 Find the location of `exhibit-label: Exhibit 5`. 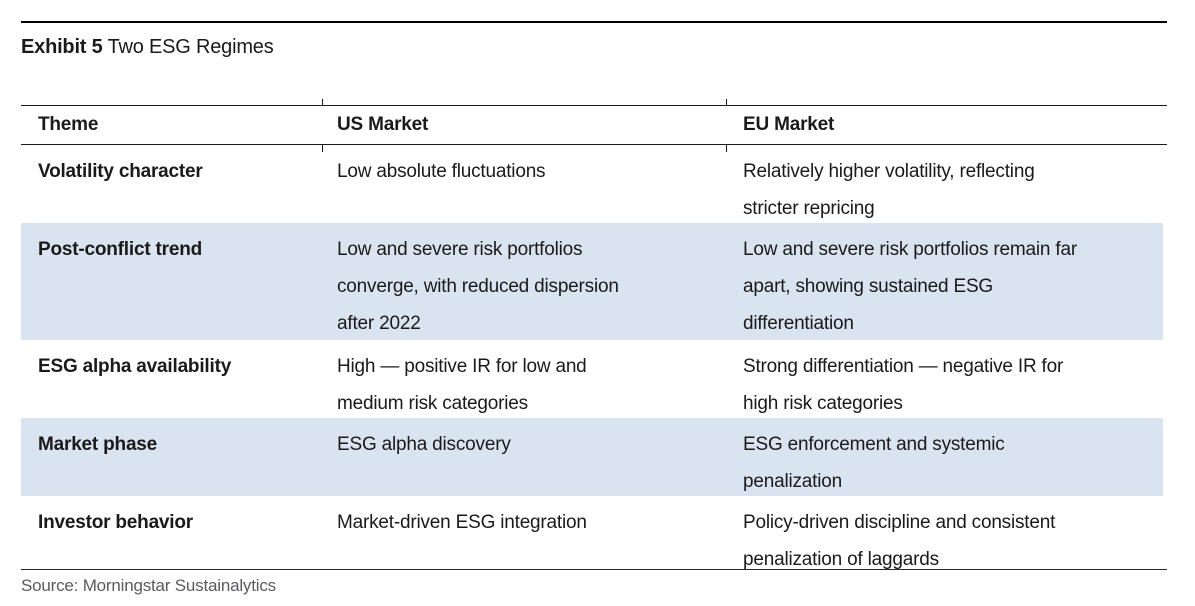

exhibit-label: Exhibit 5 is located at coordinates (62, 47).